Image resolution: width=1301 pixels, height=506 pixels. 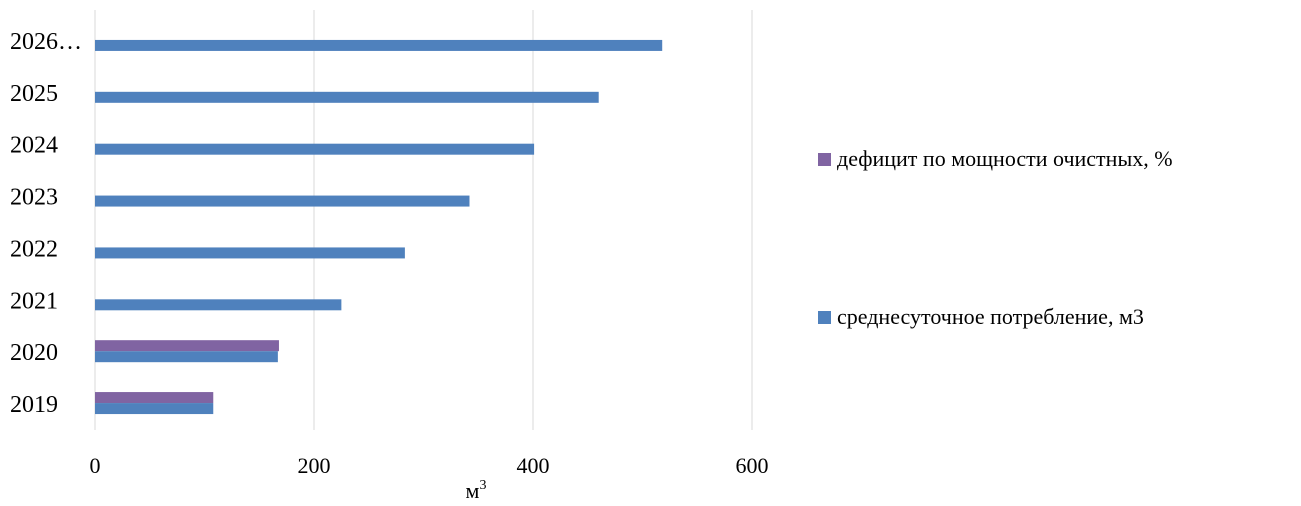 What do you see at coordinates (314, 149) in the screenshot?
I see `bar-consumption-2024` at bounding box center [314, 149].